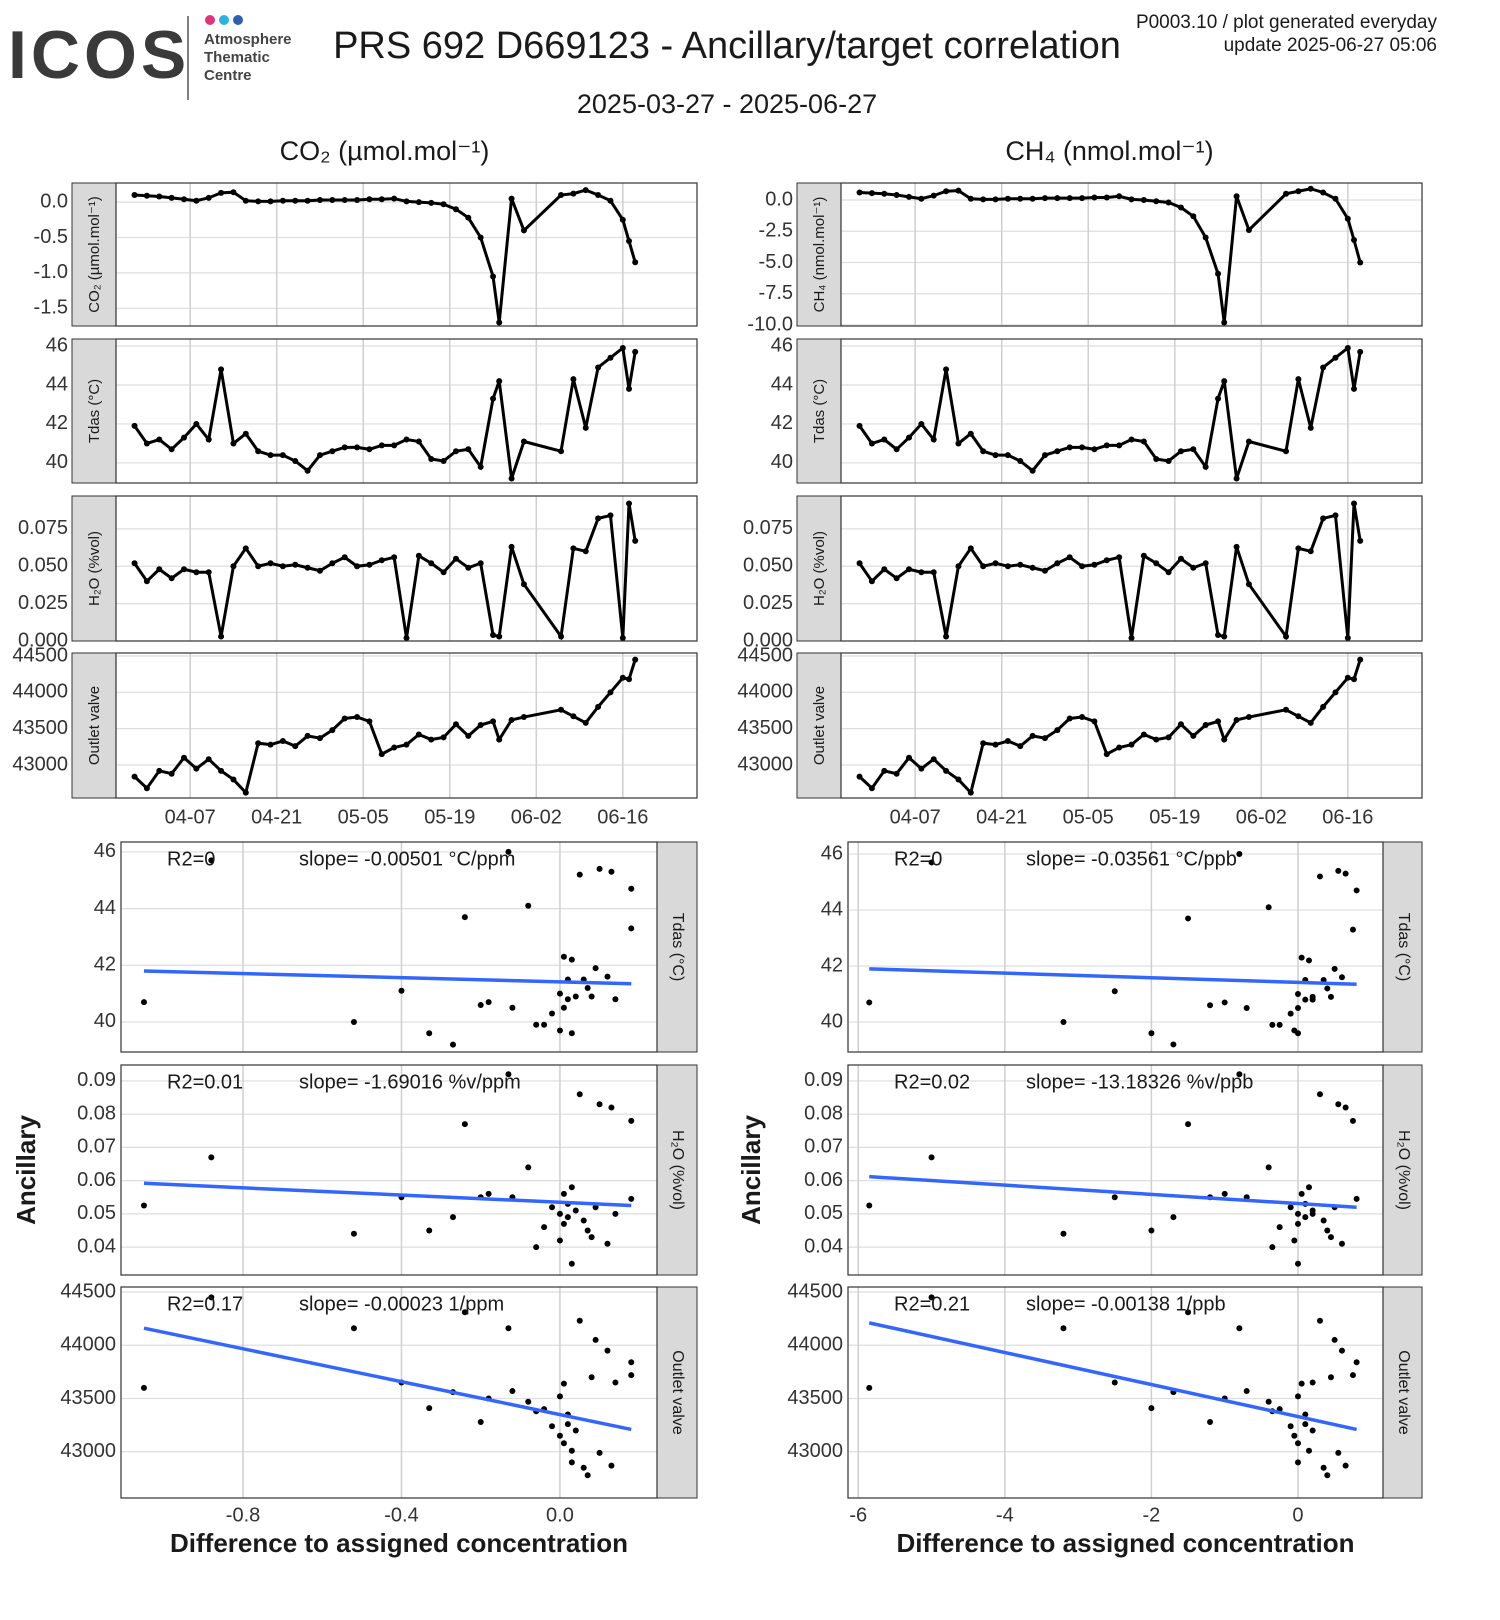 The height and width of the screenshot is (1620, 1500). Describe the element at coordinates (94, 568) in the screenshot. I see `strip-label: H₂O (%vol)` at that location.